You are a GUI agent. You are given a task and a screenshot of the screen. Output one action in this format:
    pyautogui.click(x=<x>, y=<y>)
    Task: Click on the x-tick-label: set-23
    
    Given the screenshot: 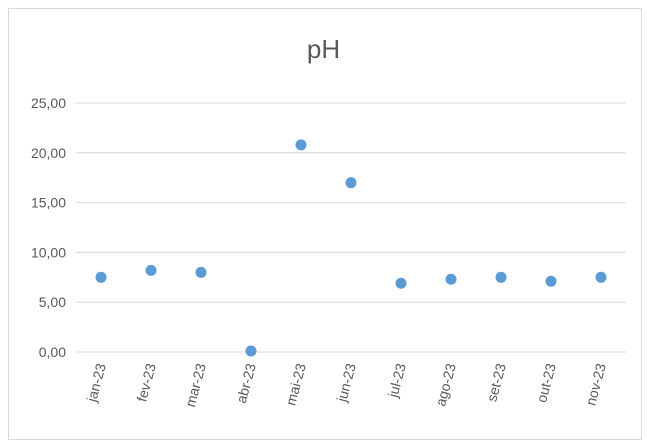 What is the action you would take?
    pyautogui.click(x=496, y=382)
    